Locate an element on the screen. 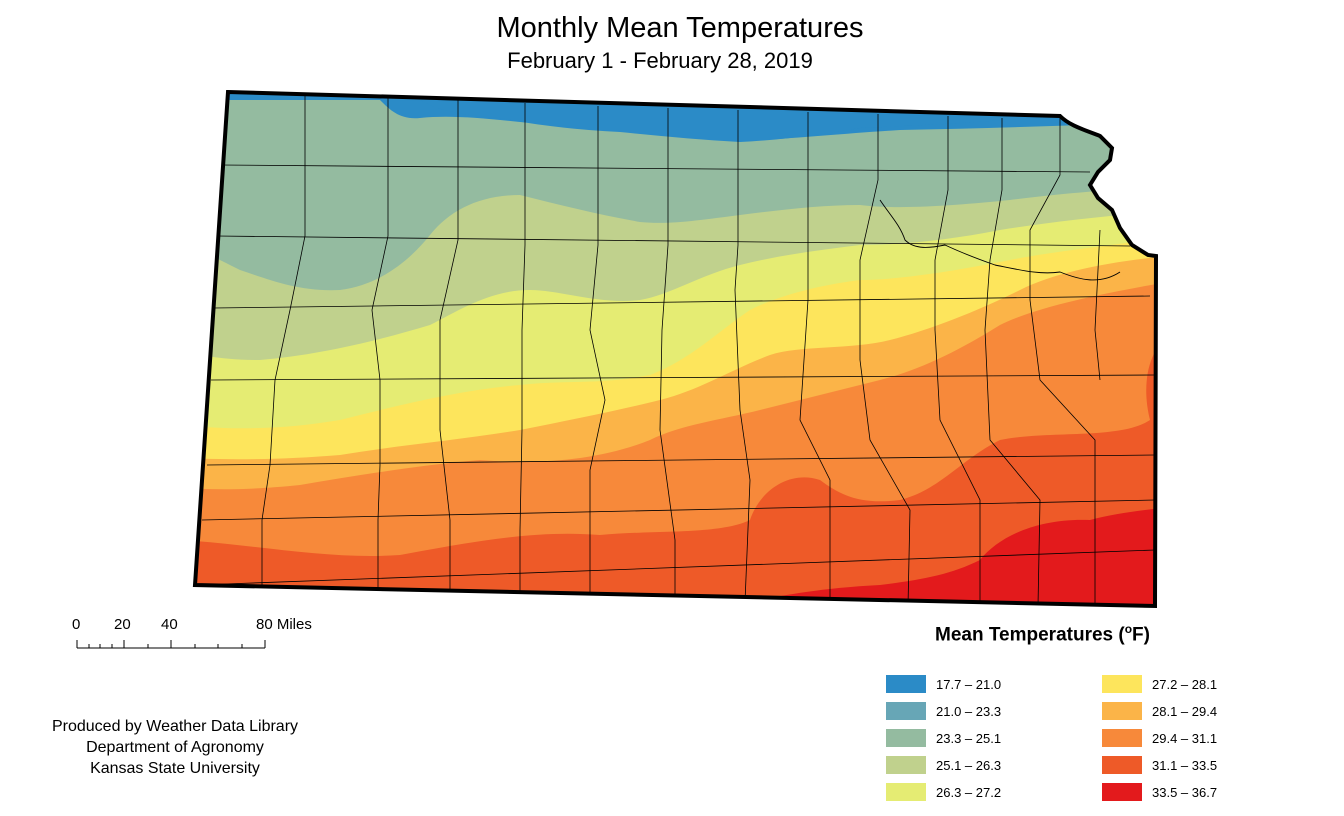 The image size is (1344, 816). legend-label: 26.3 – 27.2 is located at coordinates (969, 792).